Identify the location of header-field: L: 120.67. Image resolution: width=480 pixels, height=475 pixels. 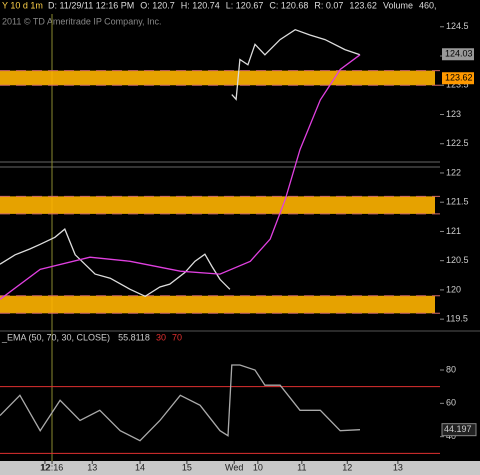
(245, 5).